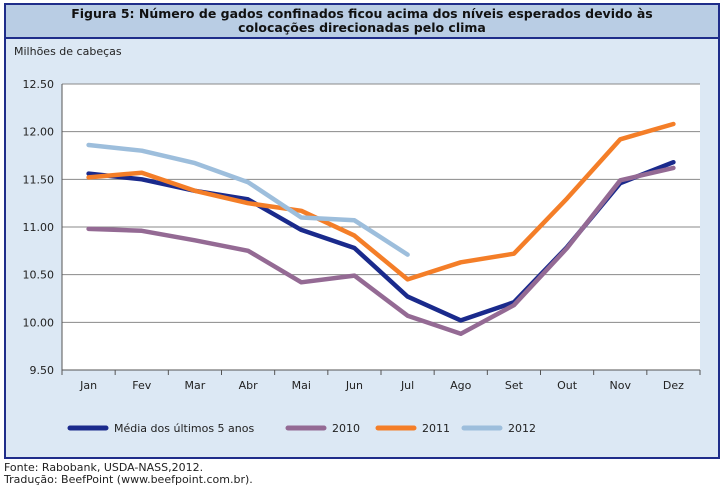  Describe the element at coordinates (68, 51) in the screenshot. I see `y-axis-unit-label: Milhões de cabeças` at that location.